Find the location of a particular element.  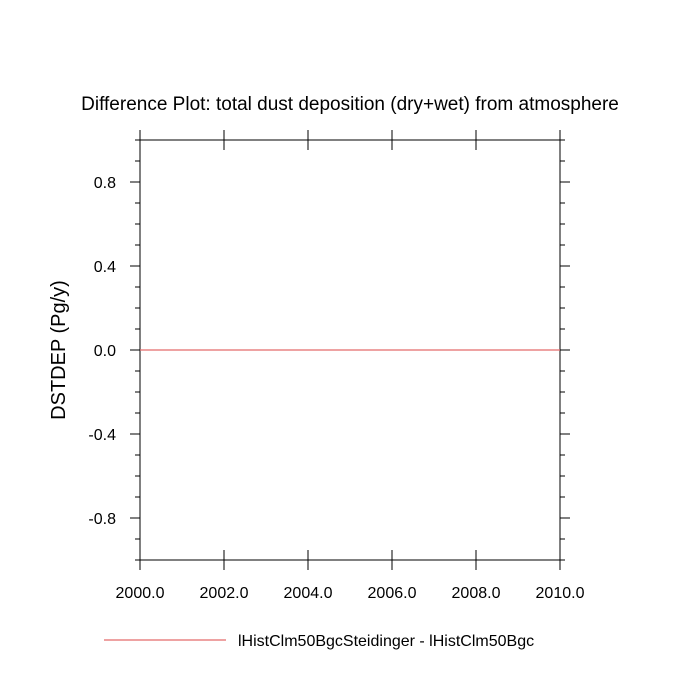

x-tick-label: 2002.0 is located at coordinates (224, 593).